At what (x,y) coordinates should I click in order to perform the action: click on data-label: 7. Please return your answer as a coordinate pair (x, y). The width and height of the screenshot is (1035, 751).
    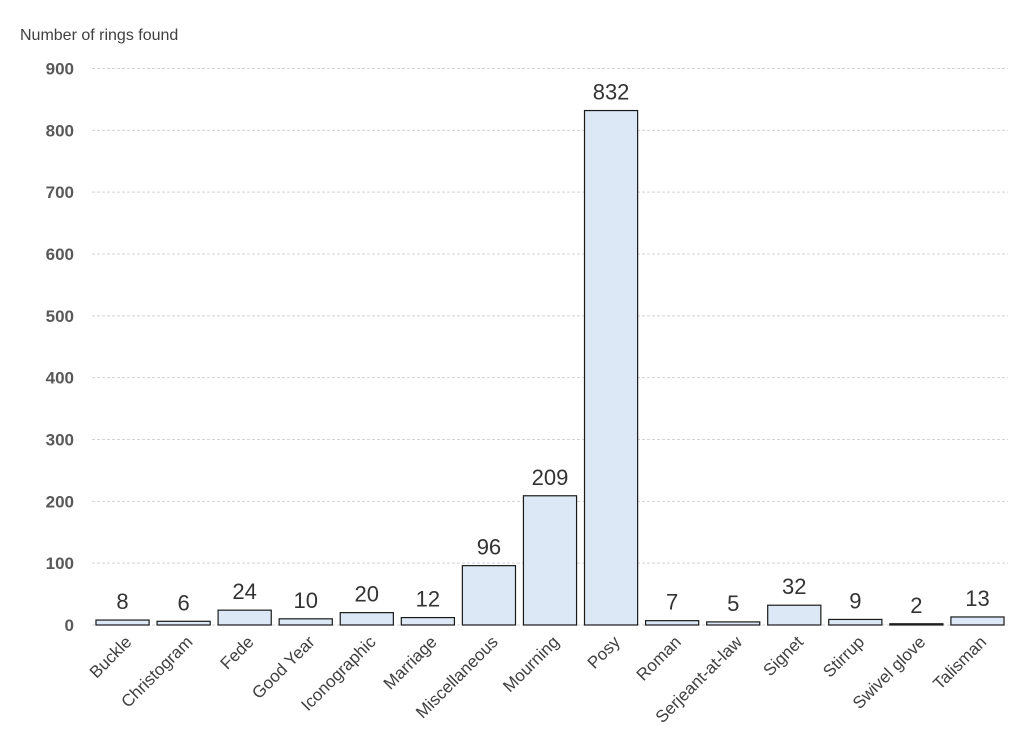
    Looking at the image, I should click on (672, 602).